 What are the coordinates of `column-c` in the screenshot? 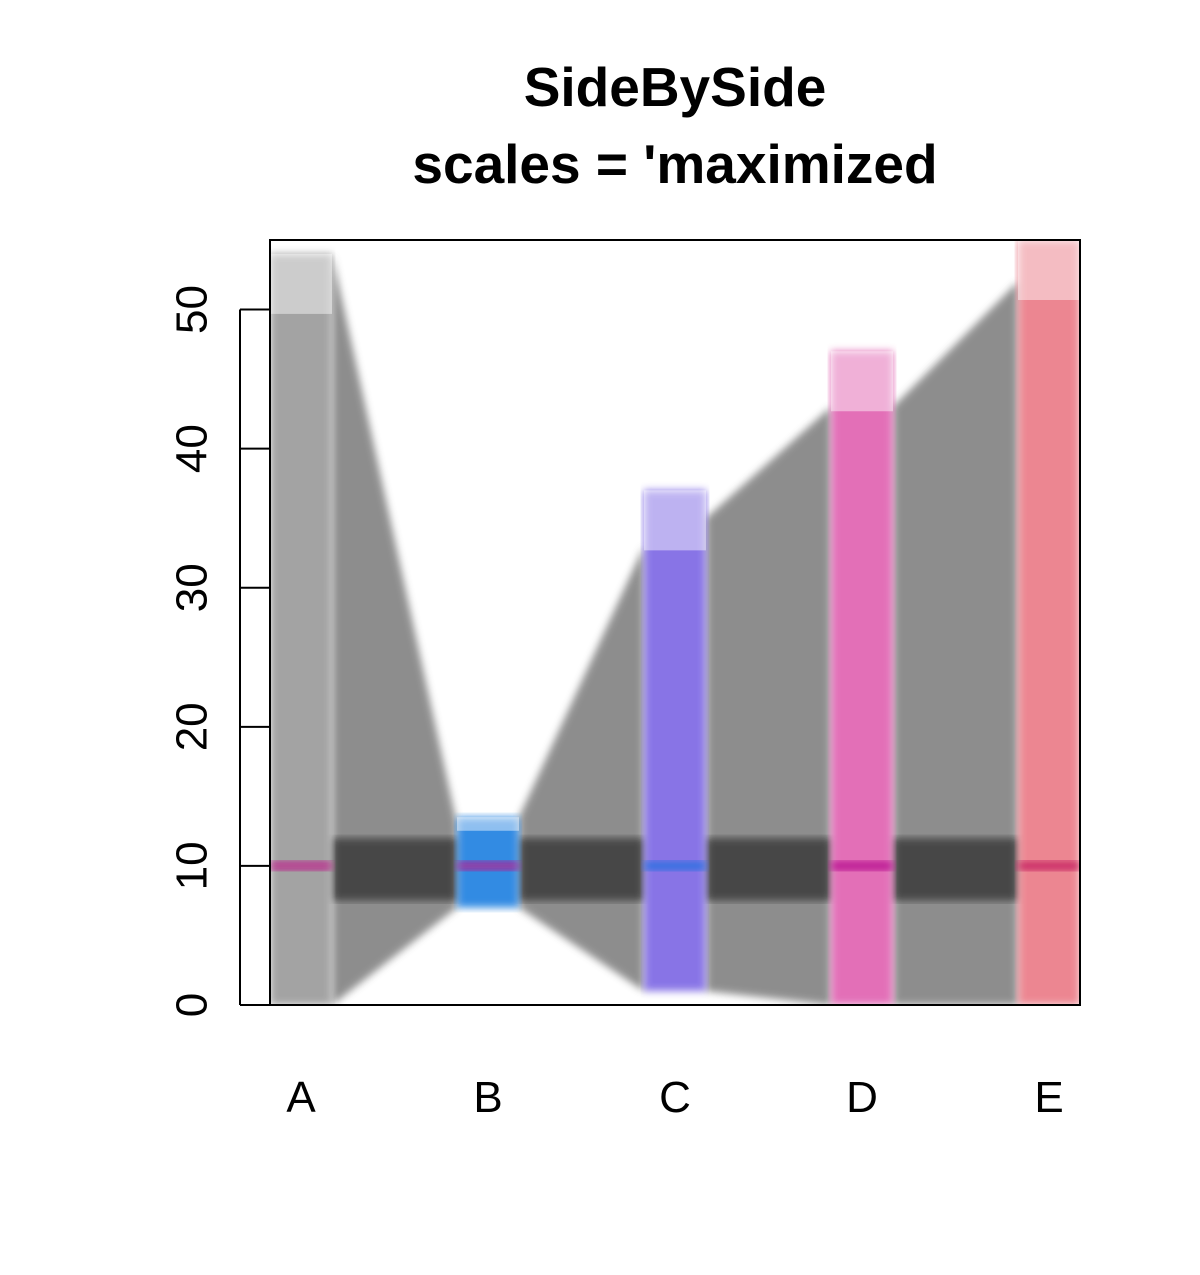 It's located at (675, 741).